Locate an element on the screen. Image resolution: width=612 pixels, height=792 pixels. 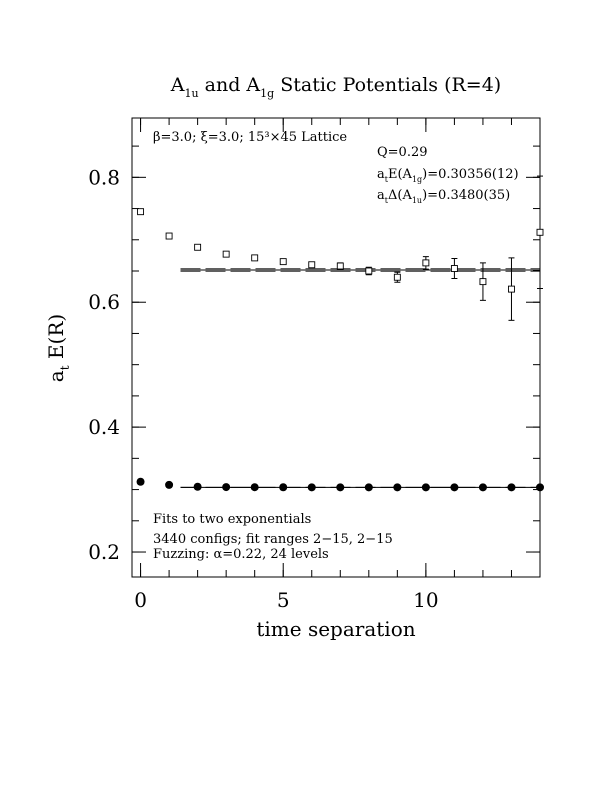
x-tick-label: 0 is located at coordinates (140, 600).